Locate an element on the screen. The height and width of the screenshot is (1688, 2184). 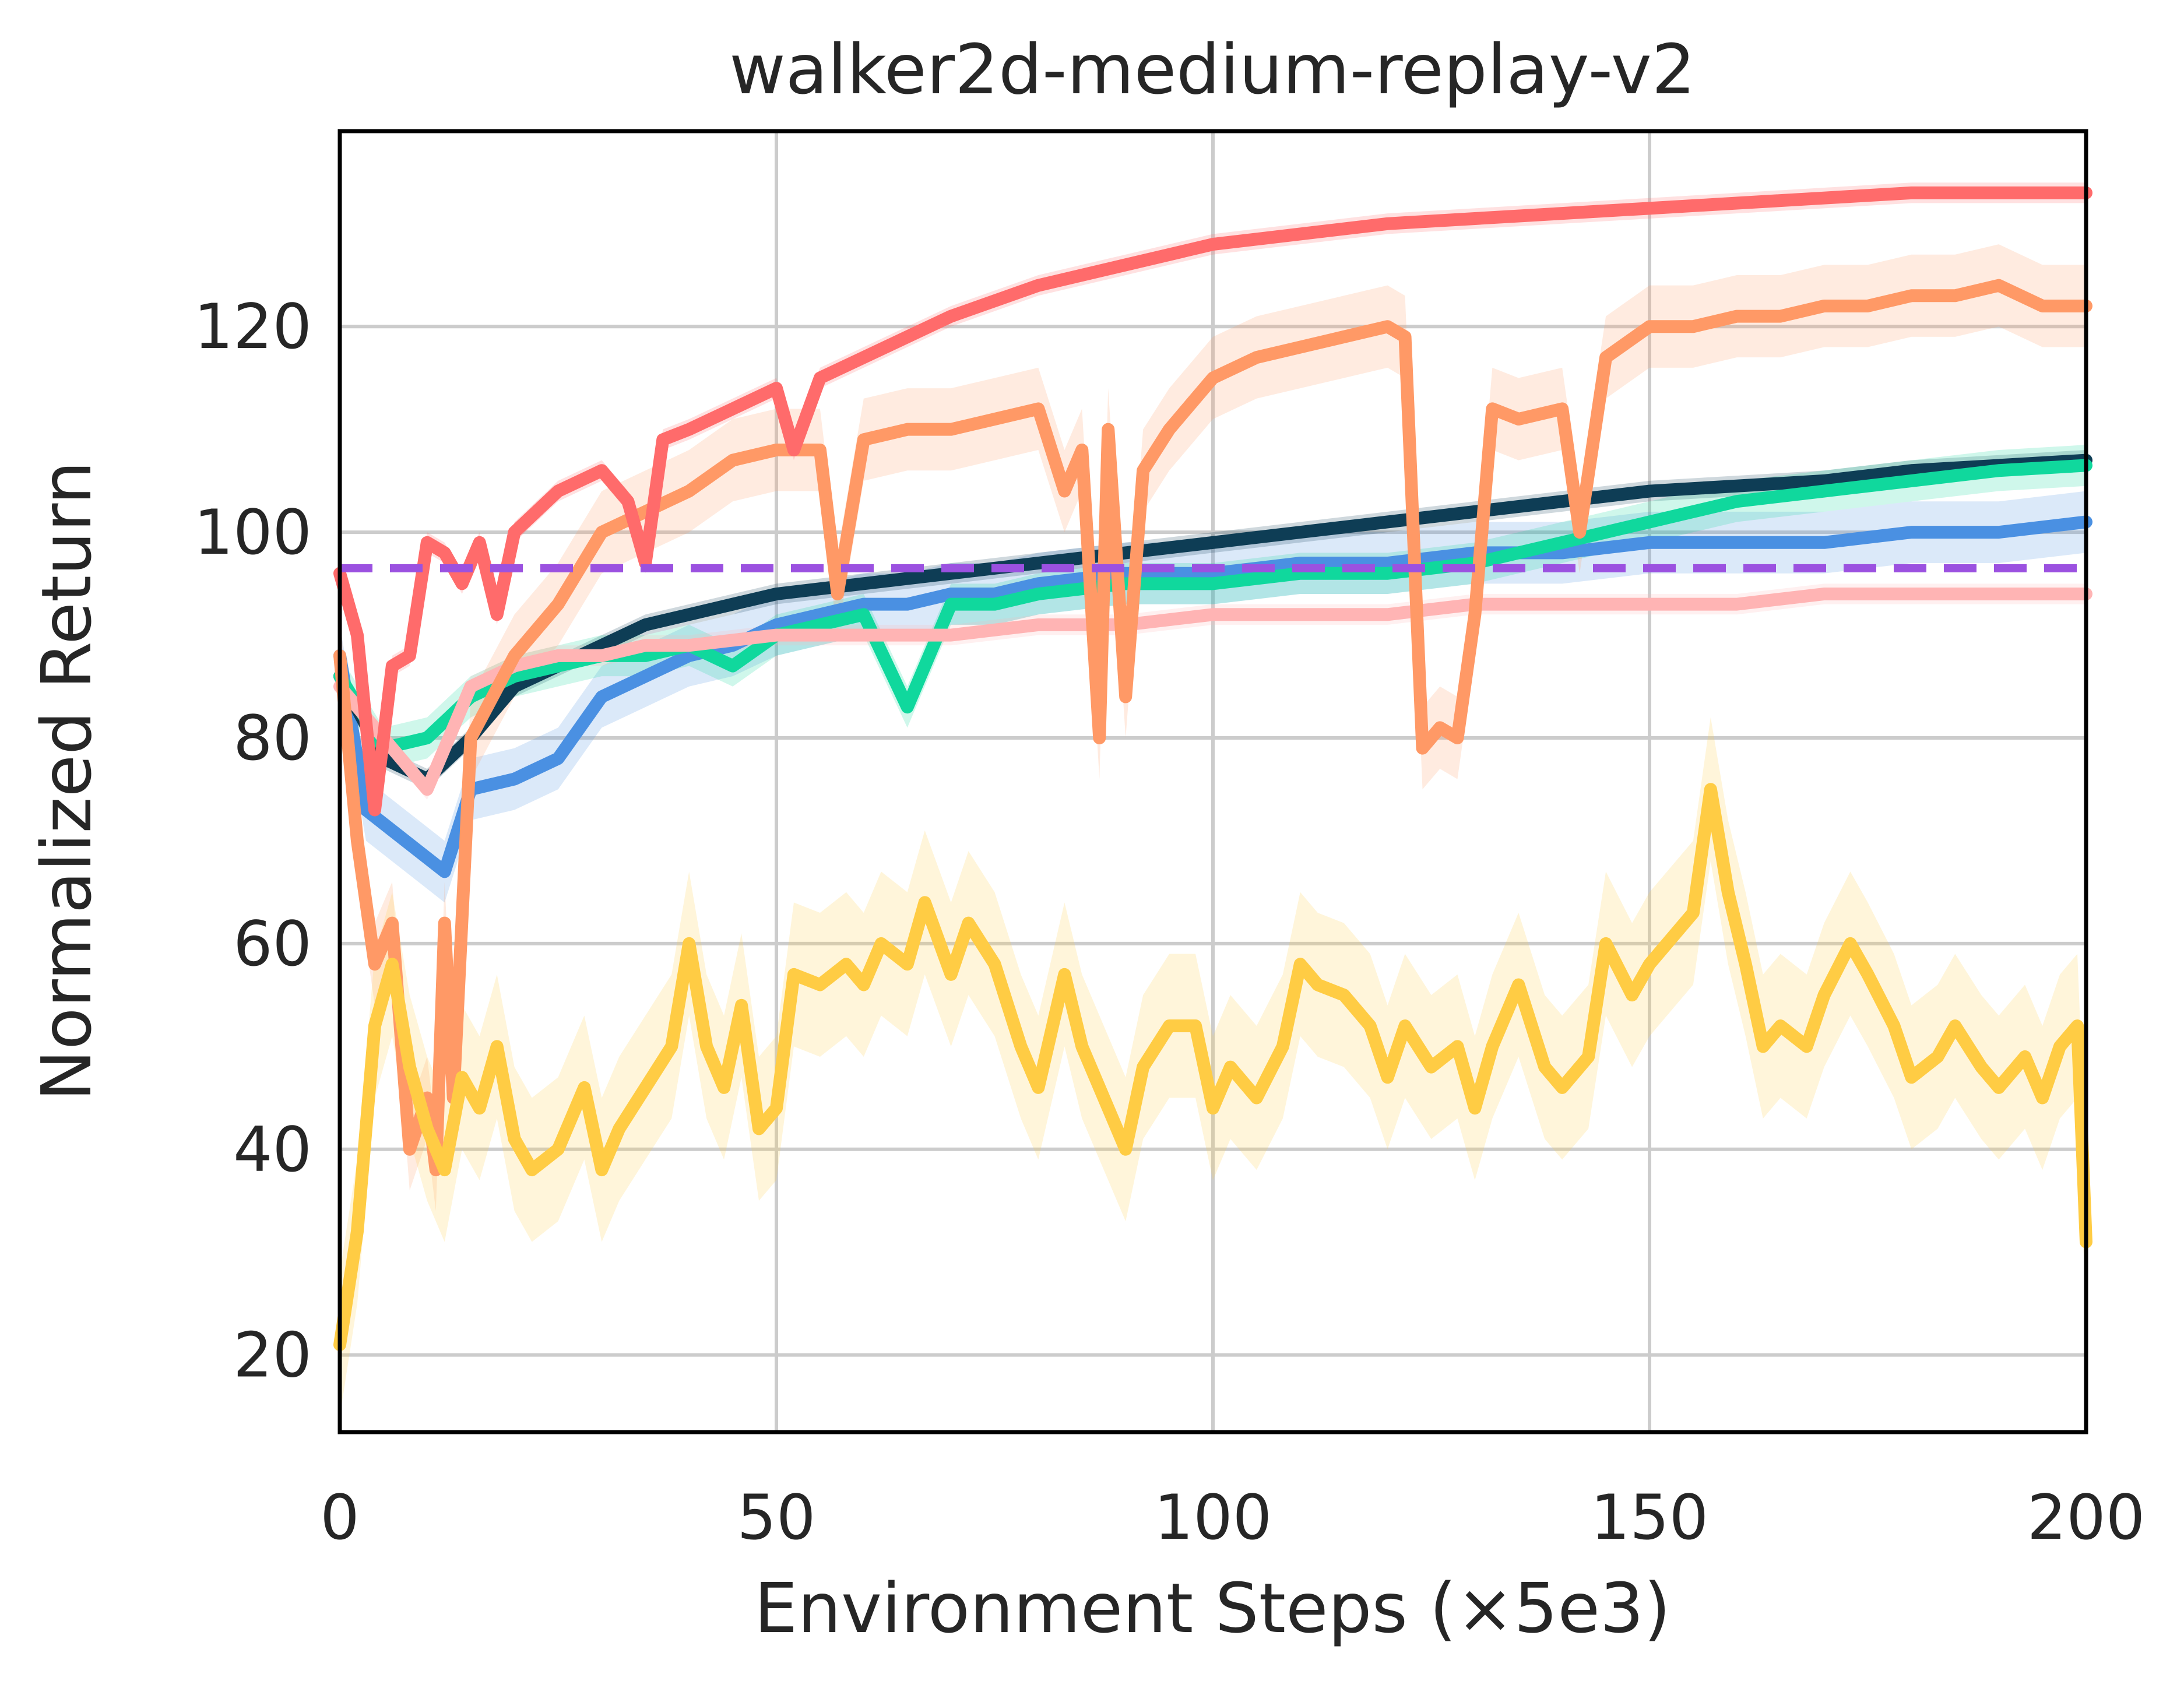
y-tick-label: 40 is located at coordinates (272, 1150).